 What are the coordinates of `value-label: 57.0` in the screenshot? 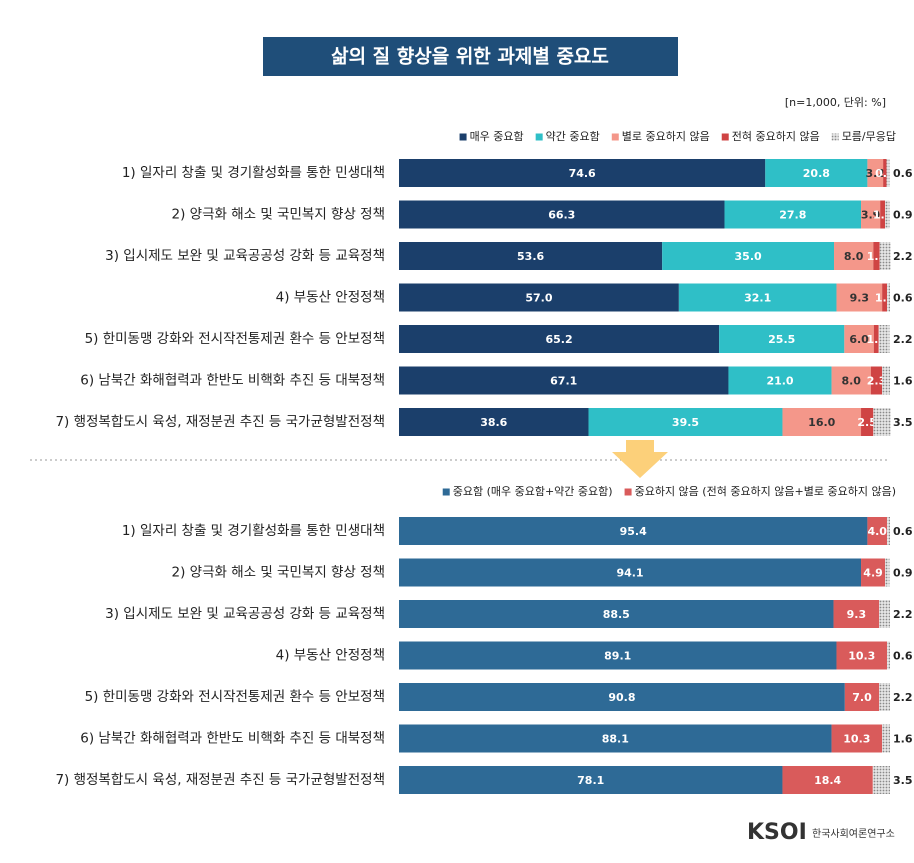 It's located at (538, 298).